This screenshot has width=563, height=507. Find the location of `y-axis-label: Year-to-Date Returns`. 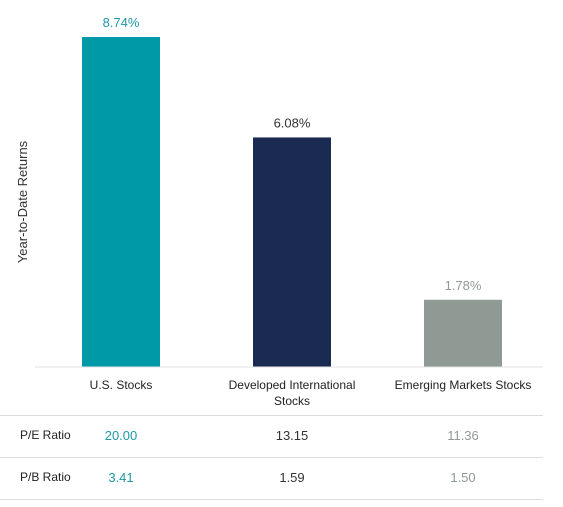

y-axis-label: Year-to-Date Returns is located at coordinates (22, 201).